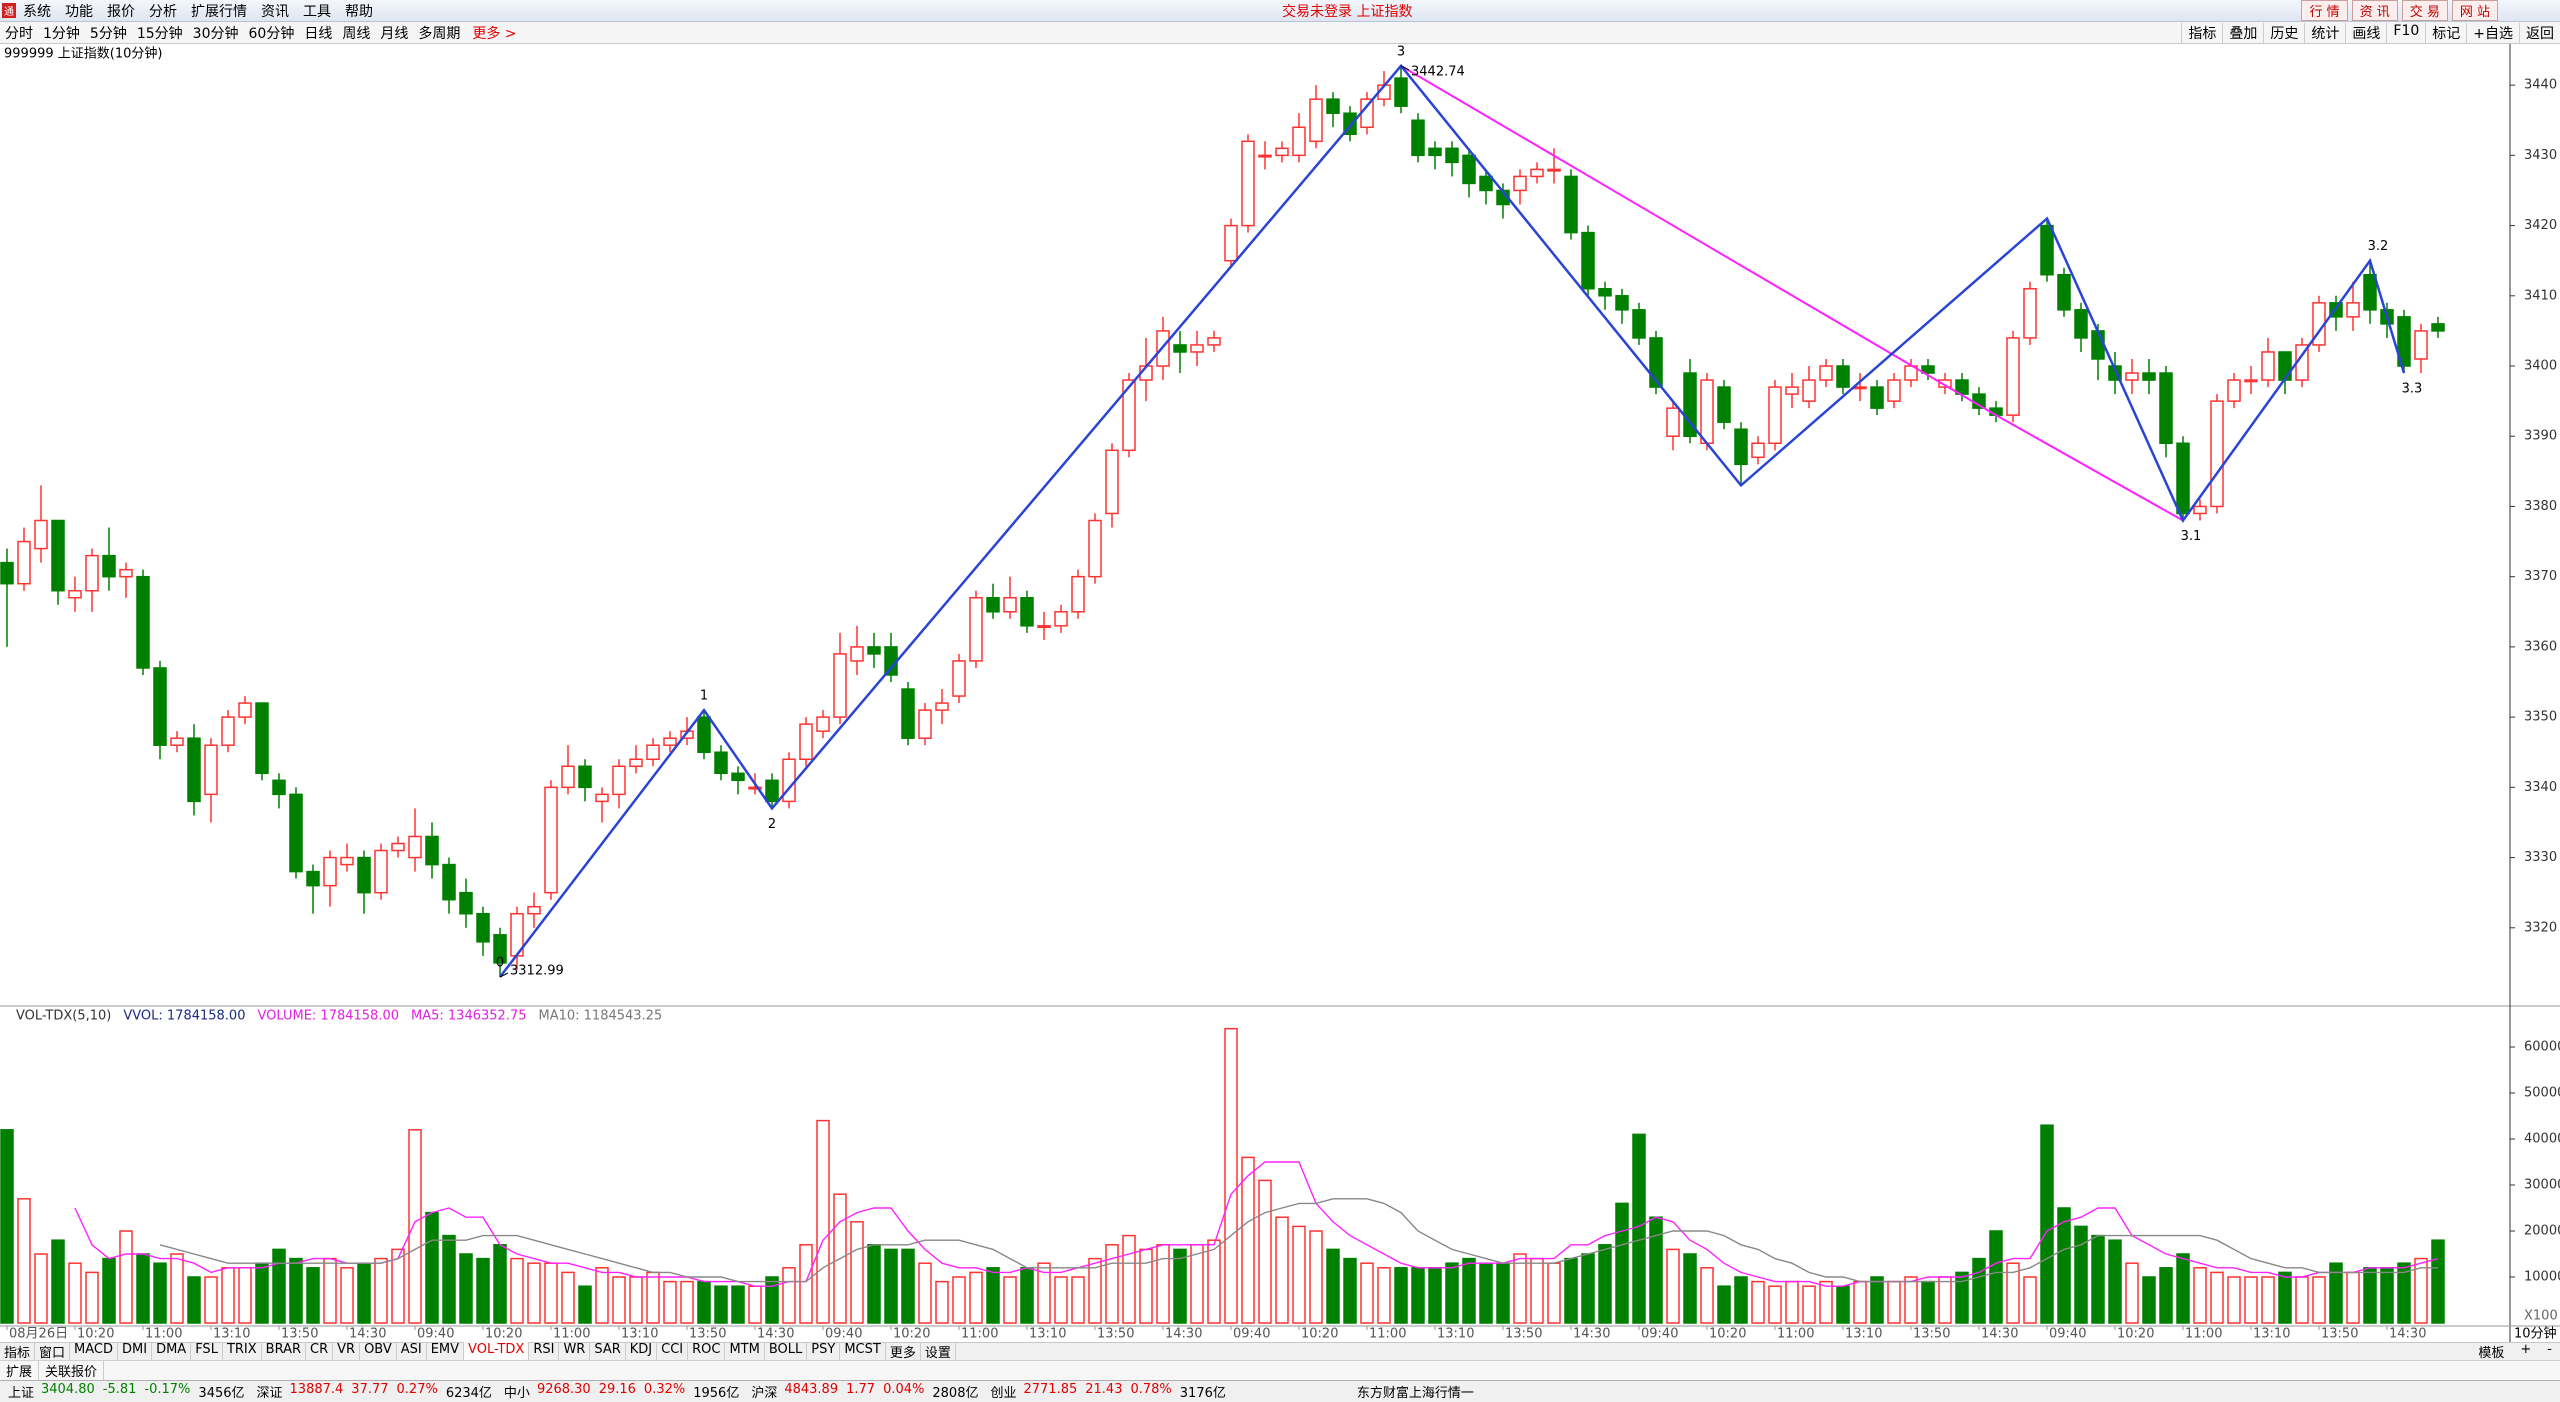  I want to click on indicator-tab: 更多, so click(903, 1351).